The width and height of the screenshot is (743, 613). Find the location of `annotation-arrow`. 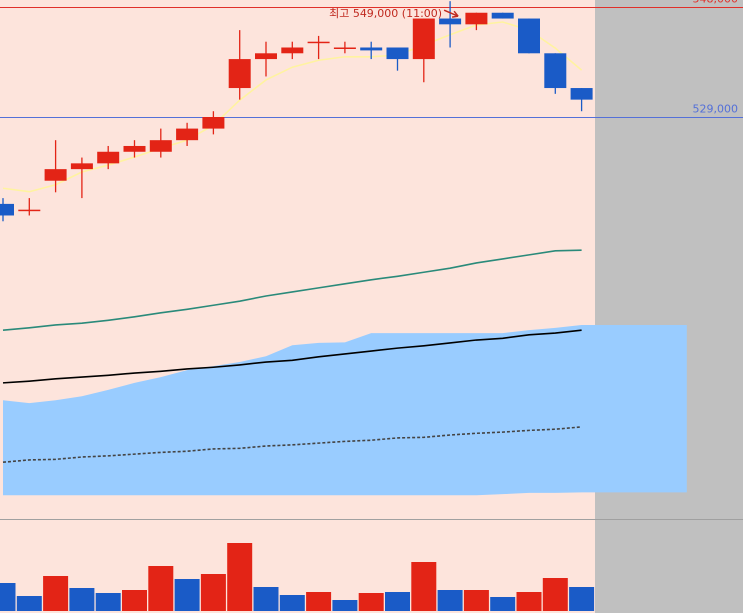

annotation-arrow is located at coordinates (451, 13).